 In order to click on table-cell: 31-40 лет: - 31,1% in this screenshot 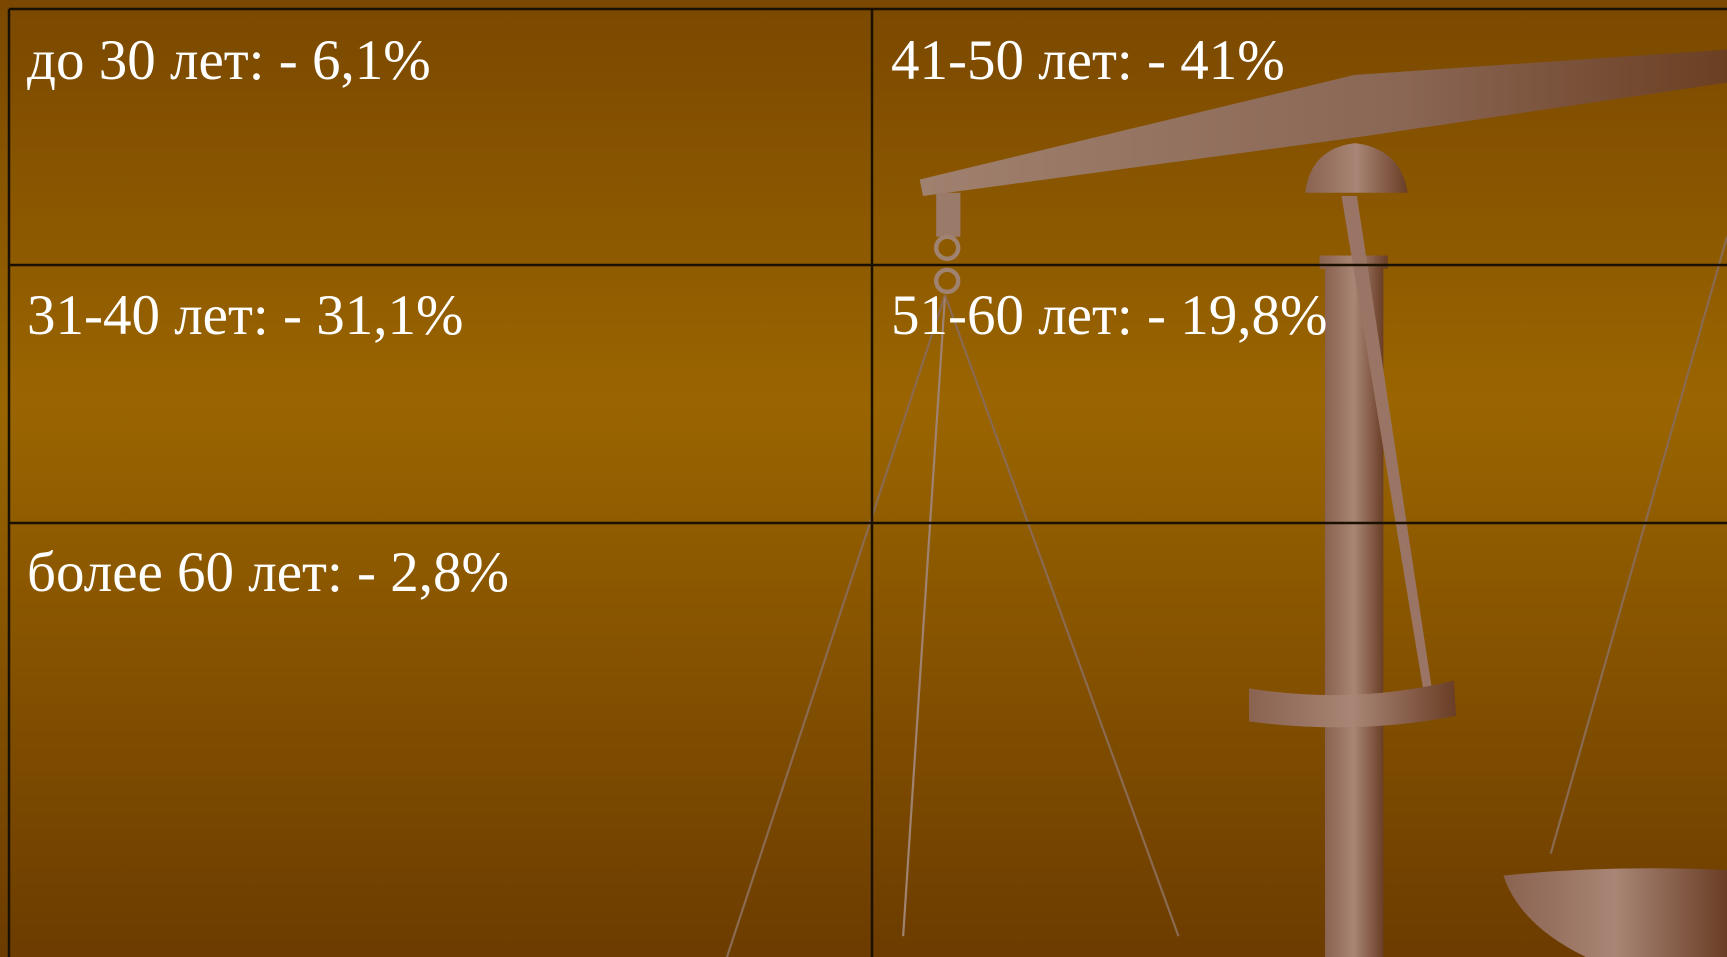, I will do `click(245, 315)`.